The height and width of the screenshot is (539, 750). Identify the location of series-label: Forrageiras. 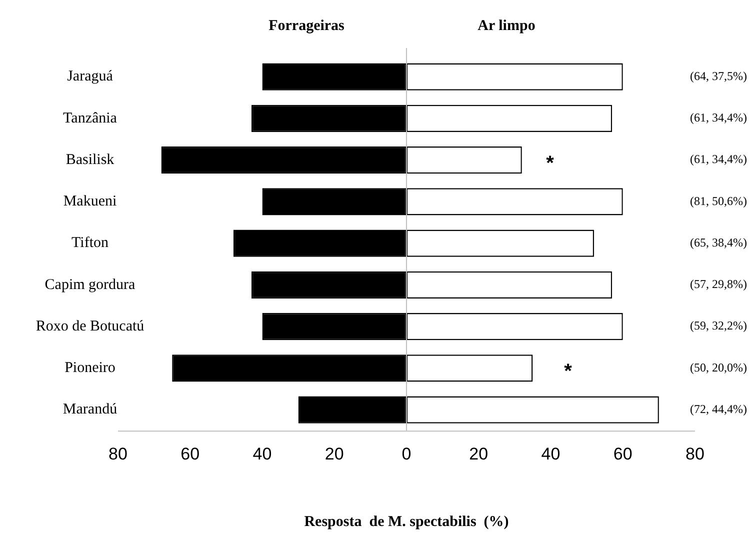
(306, 26).